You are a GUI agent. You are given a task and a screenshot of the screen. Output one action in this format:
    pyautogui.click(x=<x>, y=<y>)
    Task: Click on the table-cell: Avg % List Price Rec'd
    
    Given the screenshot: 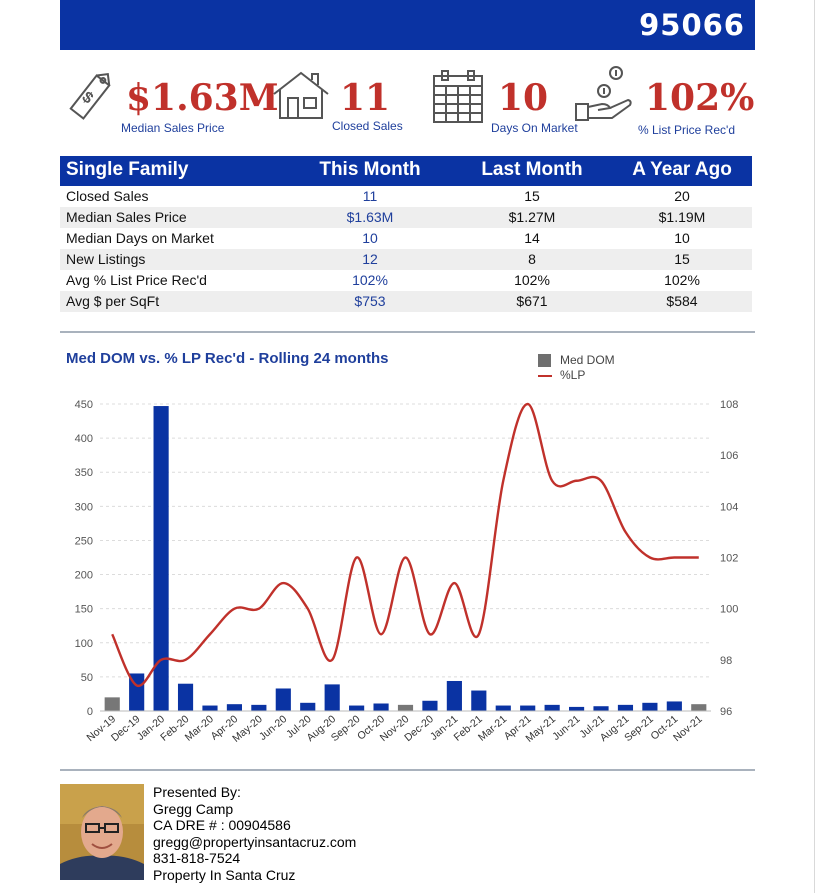 What is the action you would take?
    pyautogui.click(x=136, y=280)
    